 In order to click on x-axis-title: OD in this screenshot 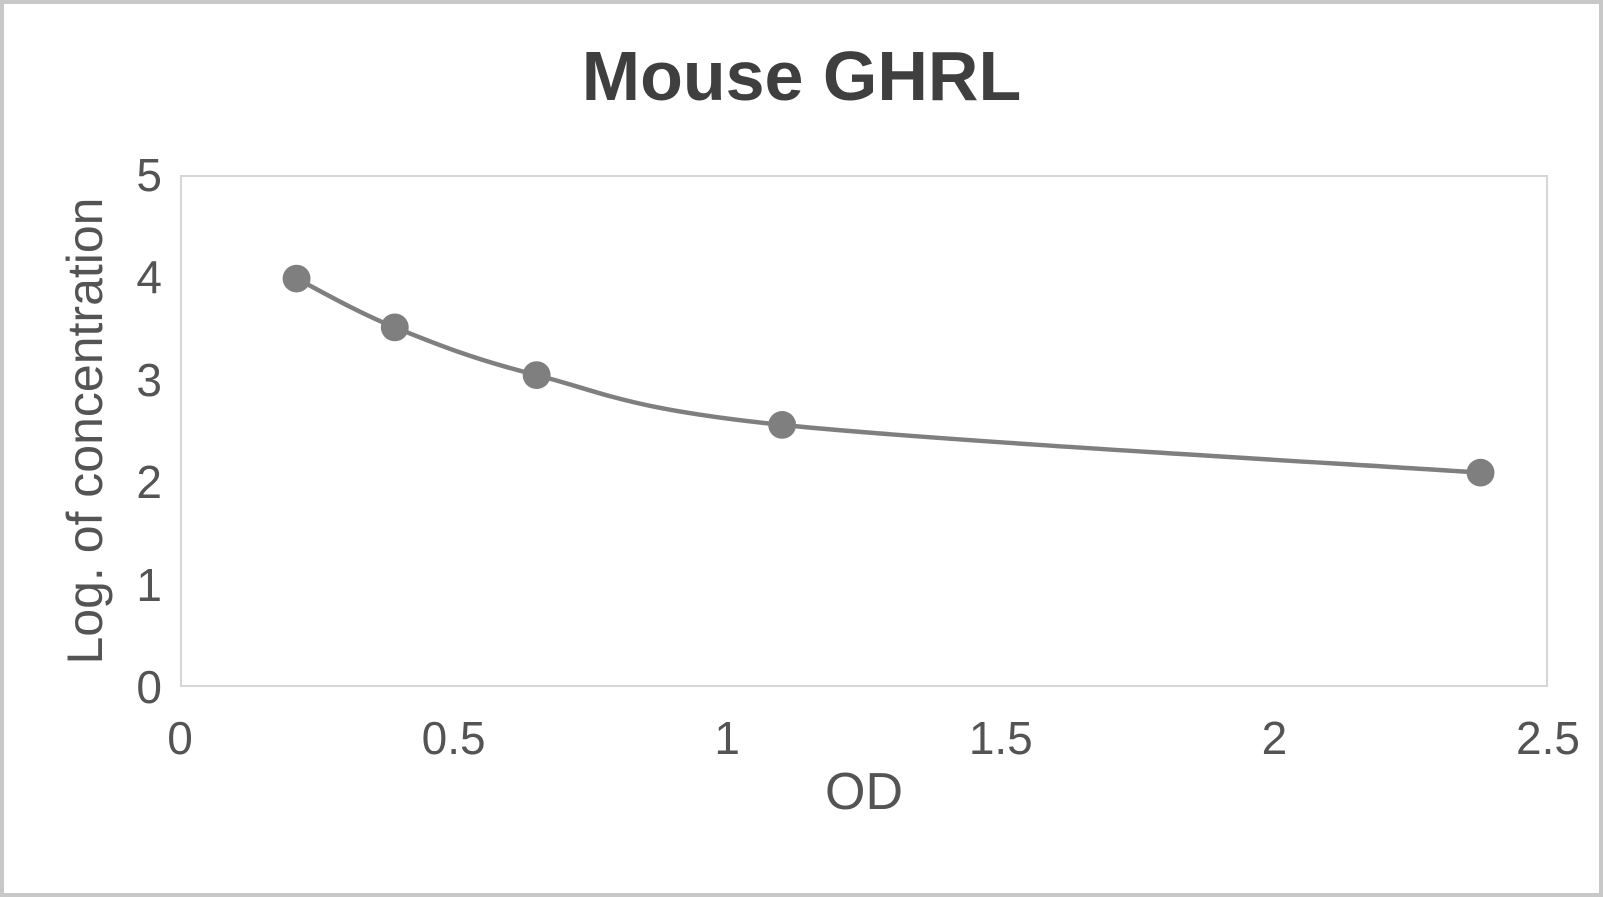, I will do `click(864, 792)`.